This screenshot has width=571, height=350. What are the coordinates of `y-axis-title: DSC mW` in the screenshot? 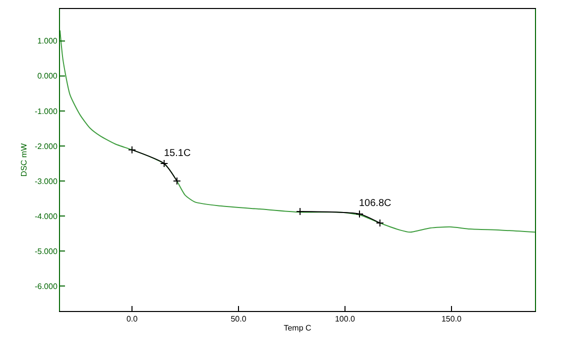 It's located at (23, 159).